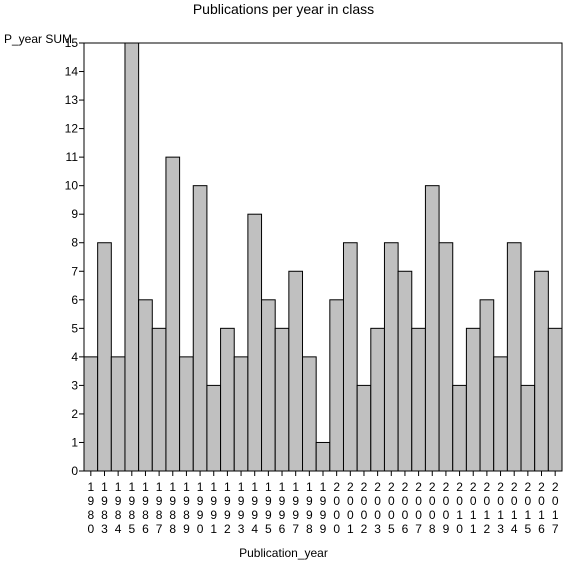 Image resolution: width=567 pixels, height=567 pixels. What do you see at coordinates (74, 243) in the screenshot?
I see `y-tick-label: 8` at bounding box center [74, 243].